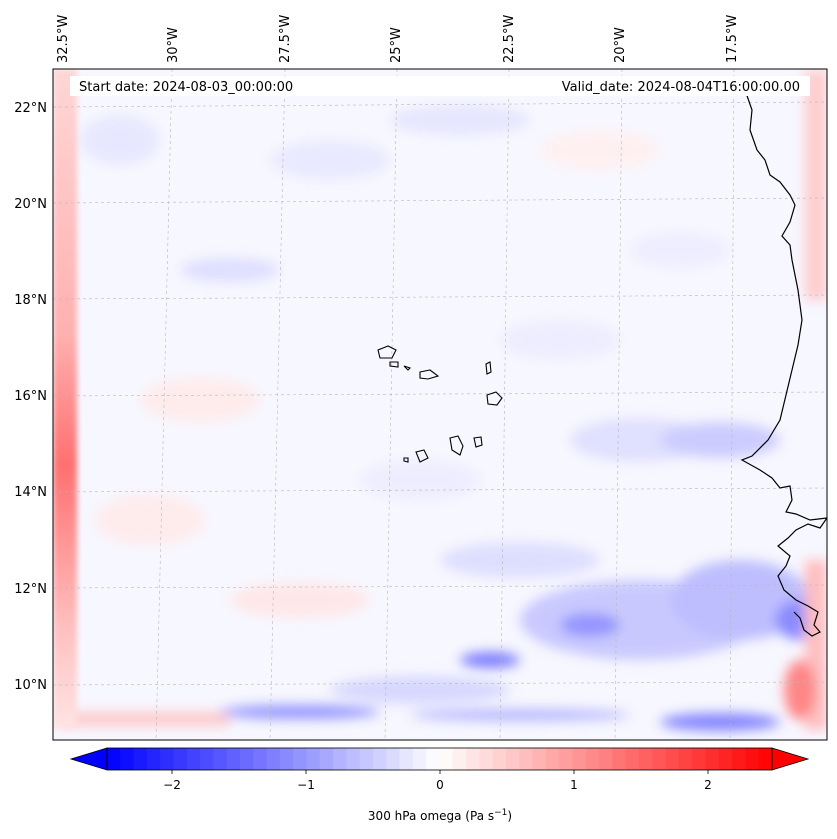 The width and height of the screenshot is (837, 839). I want to click on colorbar-label: 300 hPa omega (Pa s−1), so click(440, 815).